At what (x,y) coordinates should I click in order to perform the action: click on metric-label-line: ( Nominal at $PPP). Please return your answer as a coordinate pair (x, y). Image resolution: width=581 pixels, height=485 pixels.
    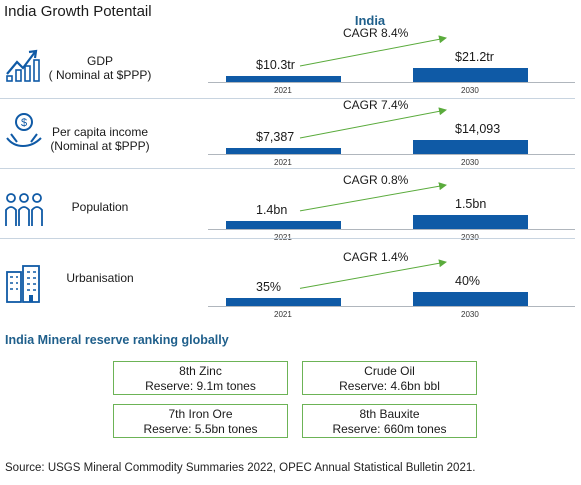
    Looking at the image, I should click on (100, 75).